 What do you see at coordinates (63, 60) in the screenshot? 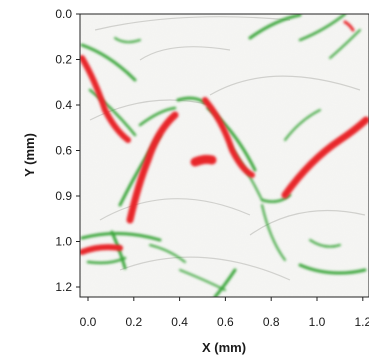
I see `y-tick-label: 0.2` at bounding box center [63, 60].